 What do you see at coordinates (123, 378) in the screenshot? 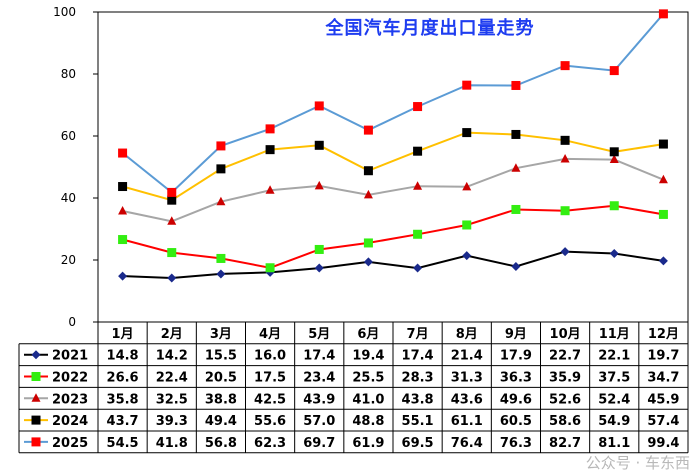
I see `table-cell: 26.6` at bounding box center [123, 378].